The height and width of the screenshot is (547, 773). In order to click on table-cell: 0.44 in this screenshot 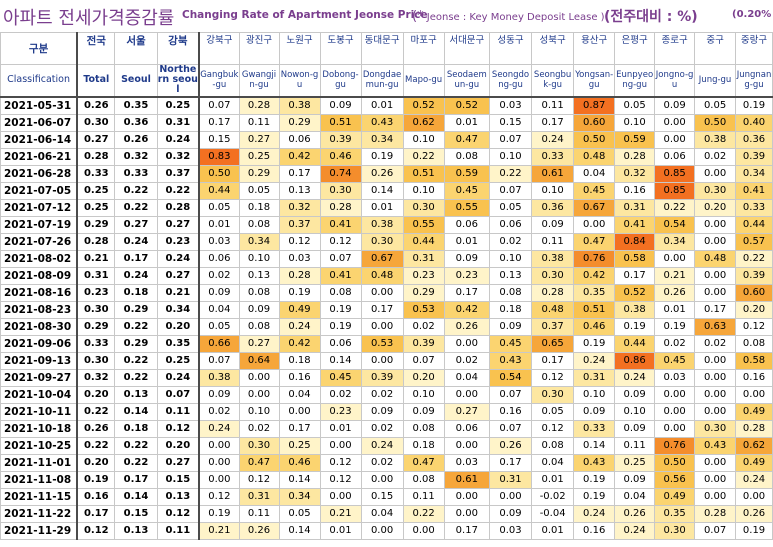, I will do `click(635, 343)`.